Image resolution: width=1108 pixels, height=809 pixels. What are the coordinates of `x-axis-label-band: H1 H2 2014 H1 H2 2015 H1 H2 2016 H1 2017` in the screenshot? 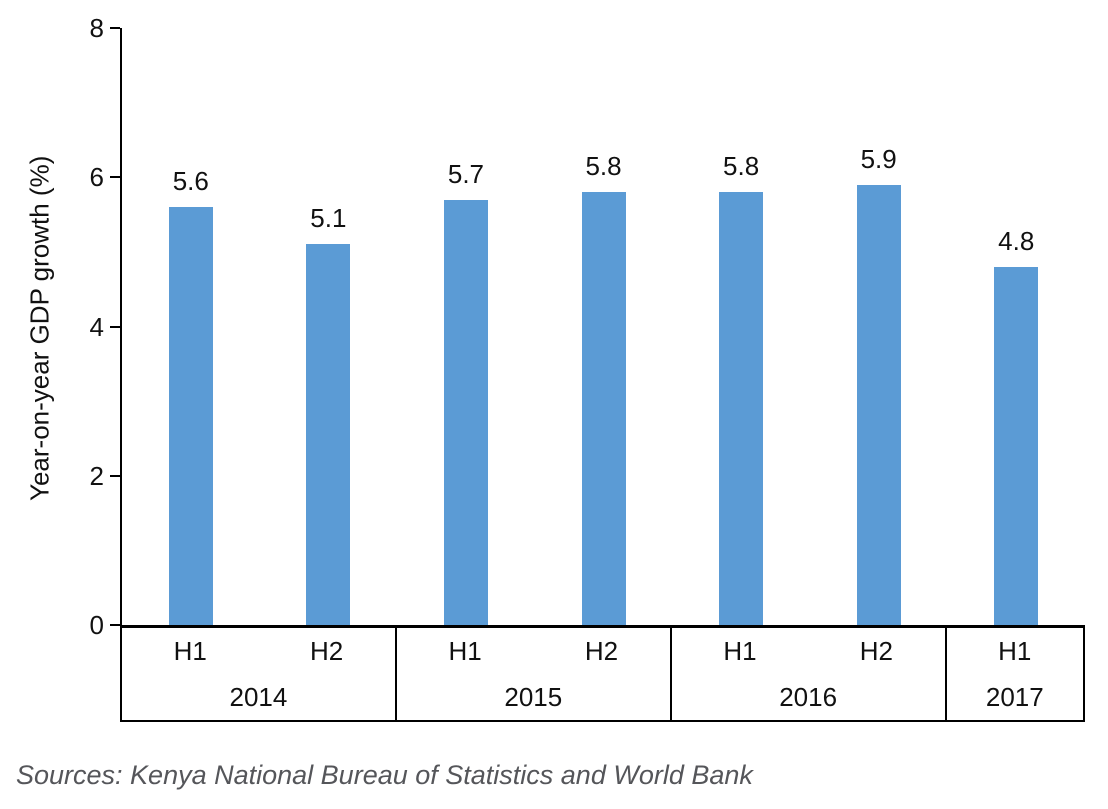 It's located at (602, 675).